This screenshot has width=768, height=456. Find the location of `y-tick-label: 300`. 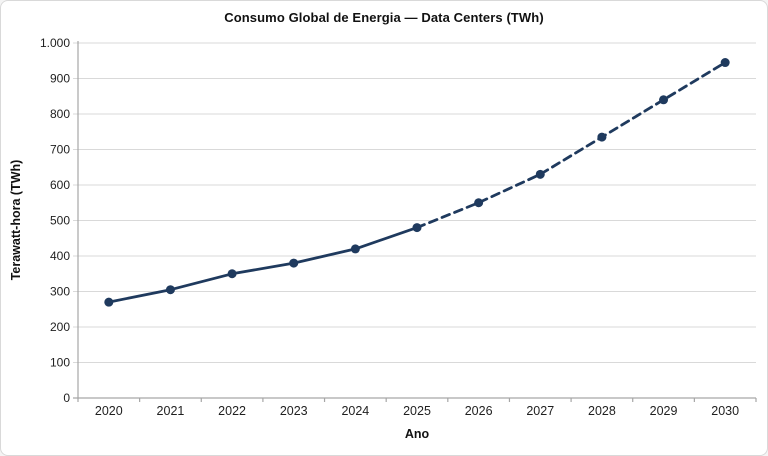

y-tick-label: 300 is located at coordinates (60, 292).